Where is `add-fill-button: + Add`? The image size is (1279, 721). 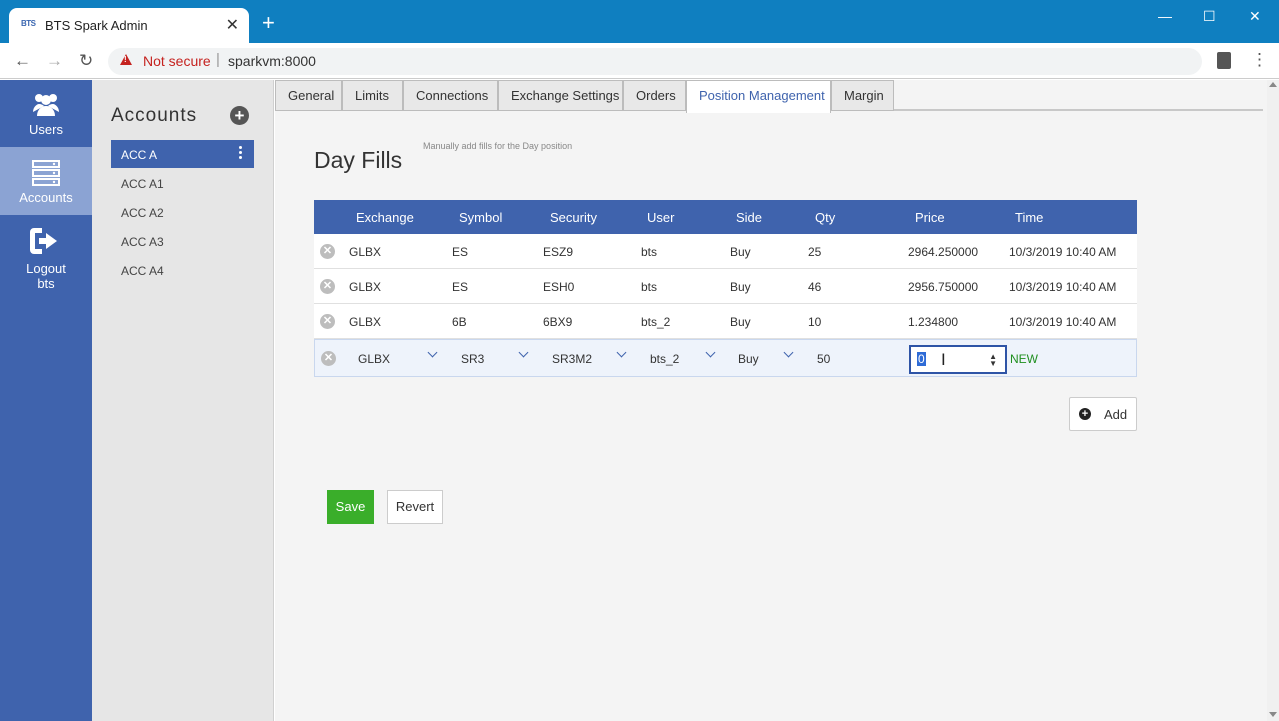
add-fill-button: + Add is located at coordinates (1103, 414).